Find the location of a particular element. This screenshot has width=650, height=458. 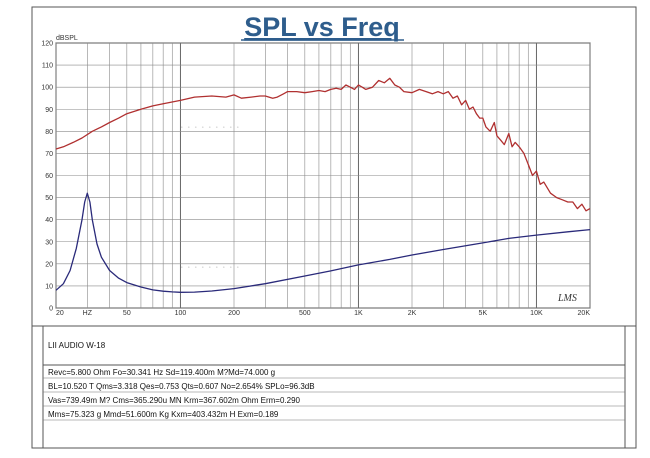

y-tick-label: 100 is located at coordinates (47, 88).